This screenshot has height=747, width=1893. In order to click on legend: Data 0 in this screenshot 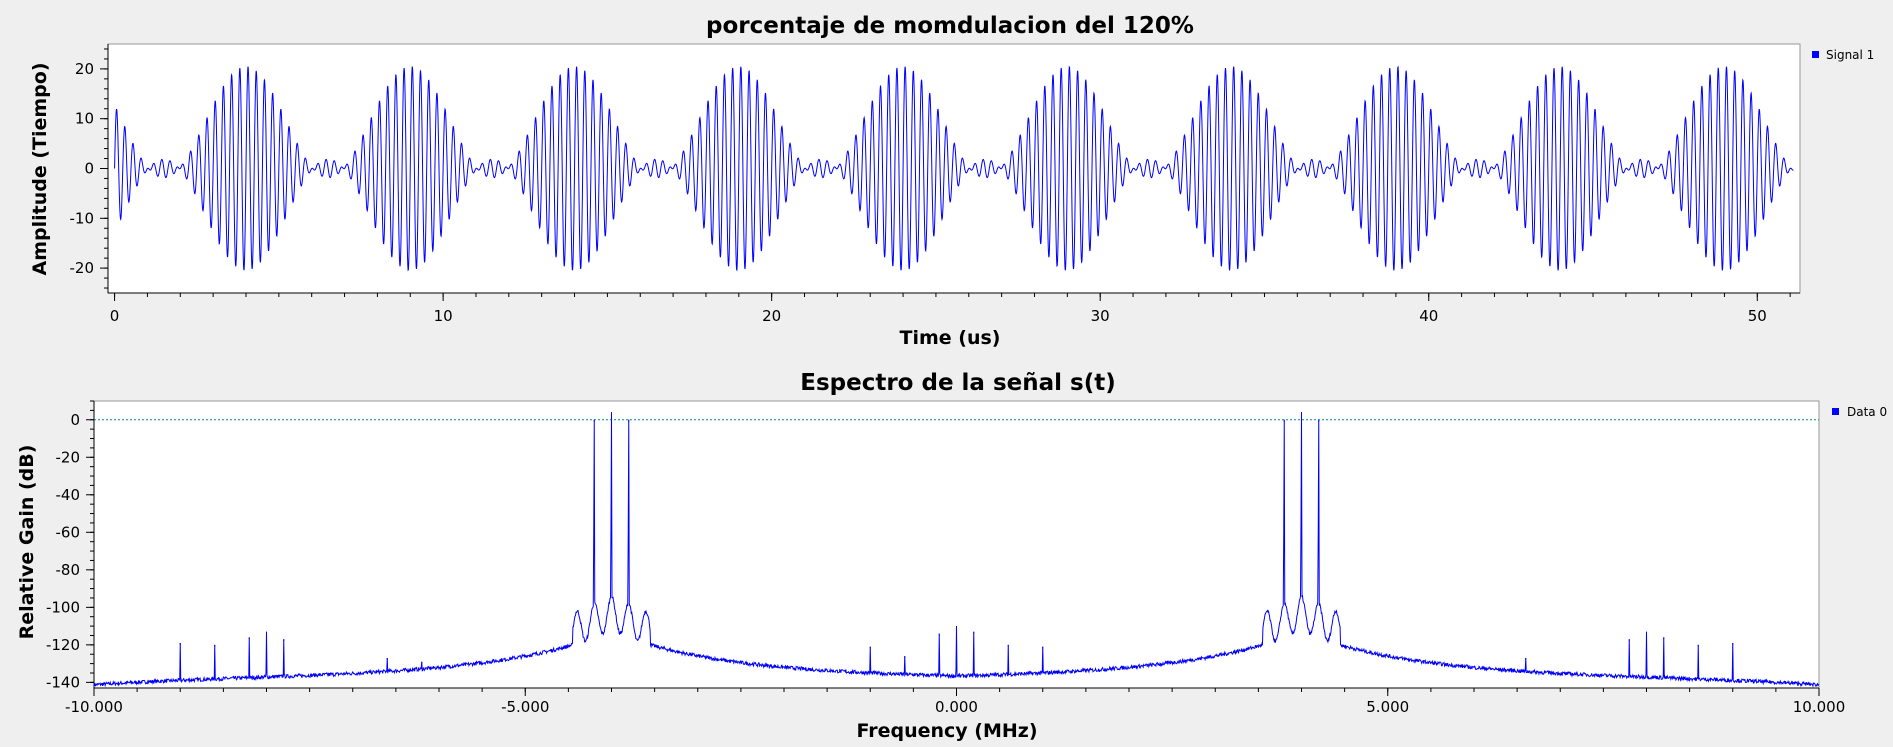, I will do `click(1859, 412)`.